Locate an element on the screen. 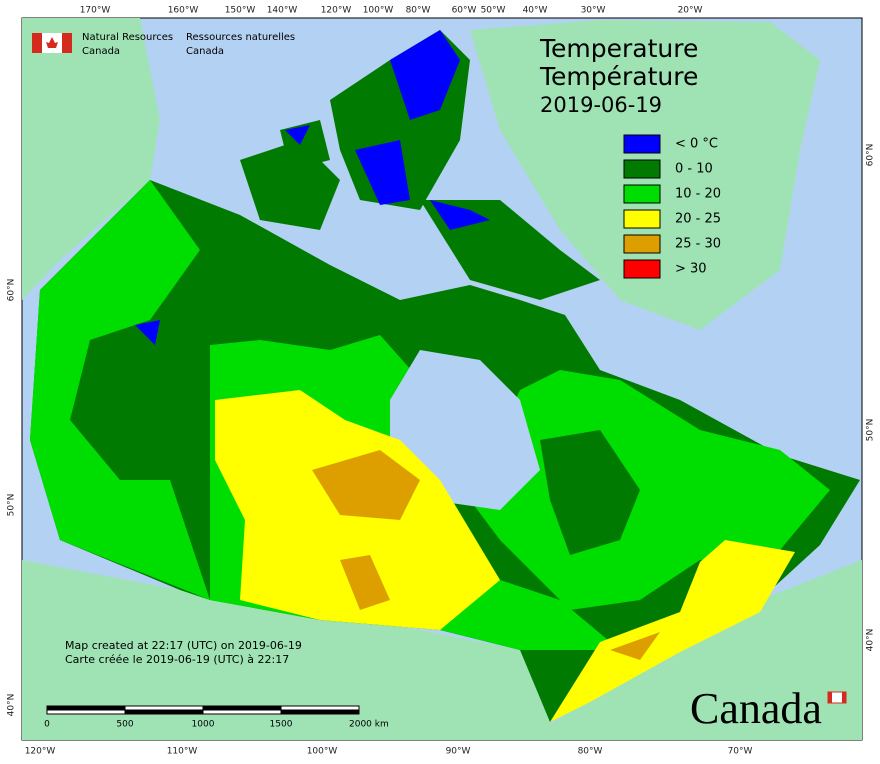 This screenshot has width=880, height=764. map-title: 2019-06-19 is located at coordinates (601, 105).